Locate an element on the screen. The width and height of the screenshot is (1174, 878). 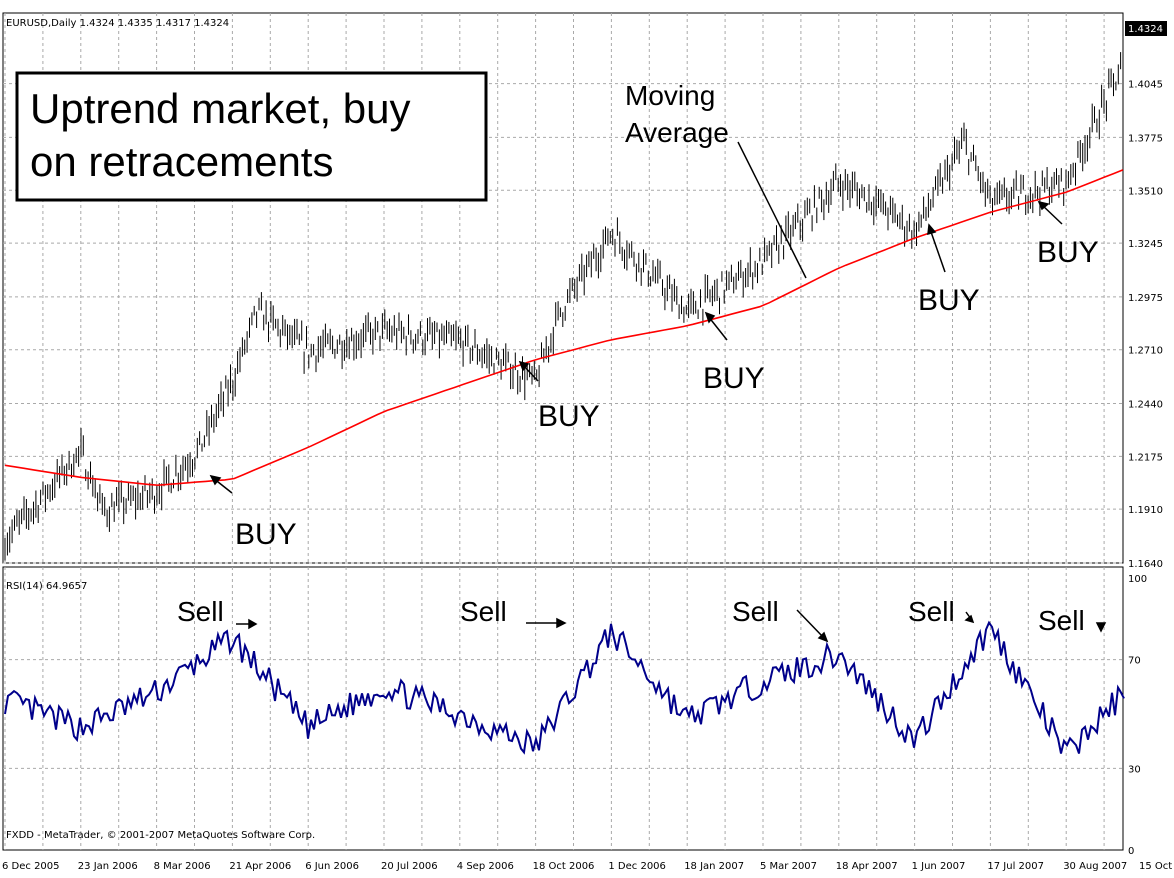
date-tick-label: 6 Dec 2005 is located at coordinates (31, 866).